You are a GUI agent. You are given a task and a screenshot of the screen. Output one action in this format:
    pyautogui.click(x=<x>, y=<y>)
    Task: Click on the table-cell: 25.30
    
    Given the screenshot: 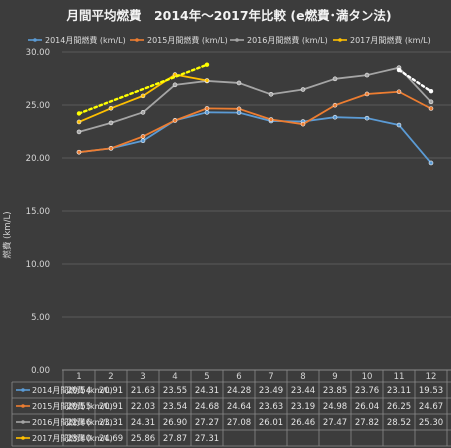 What is the action you would take?
    pyautogui.click(x=431, y=423)
    